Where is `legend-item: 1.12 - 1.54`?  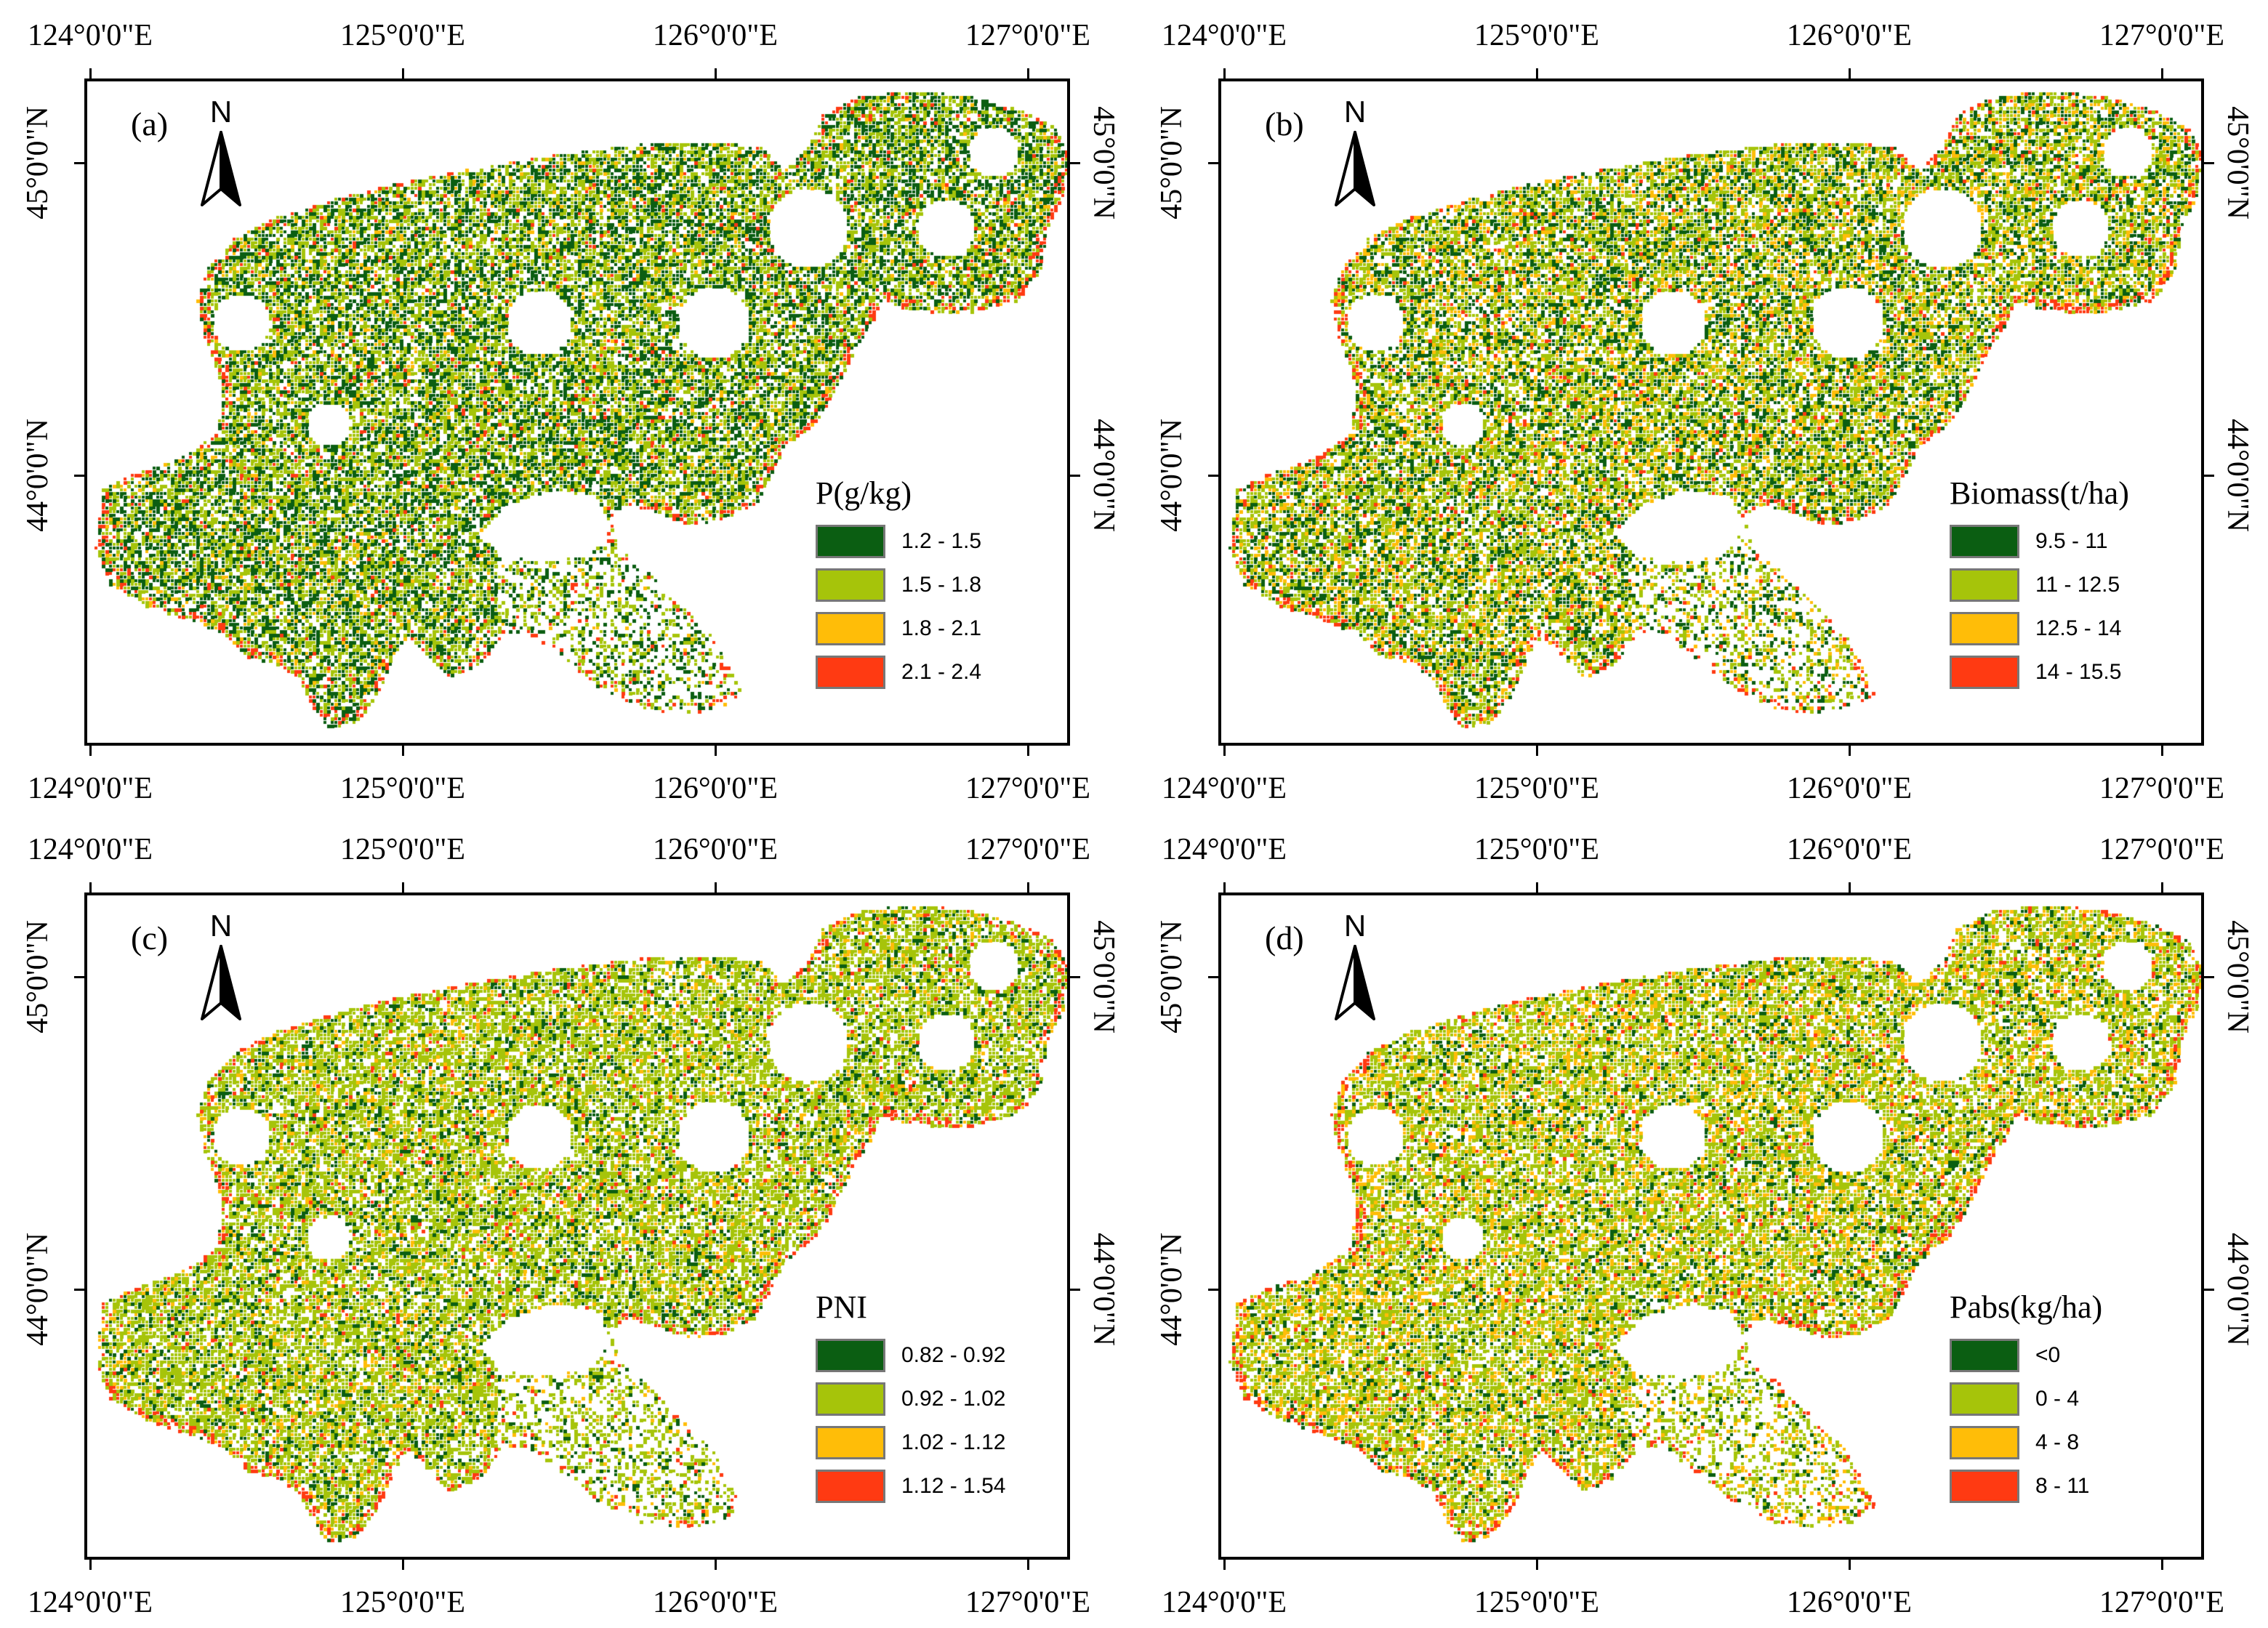
legend-item: 1.12 - 1.54 is located at coordinates (935, 1486).